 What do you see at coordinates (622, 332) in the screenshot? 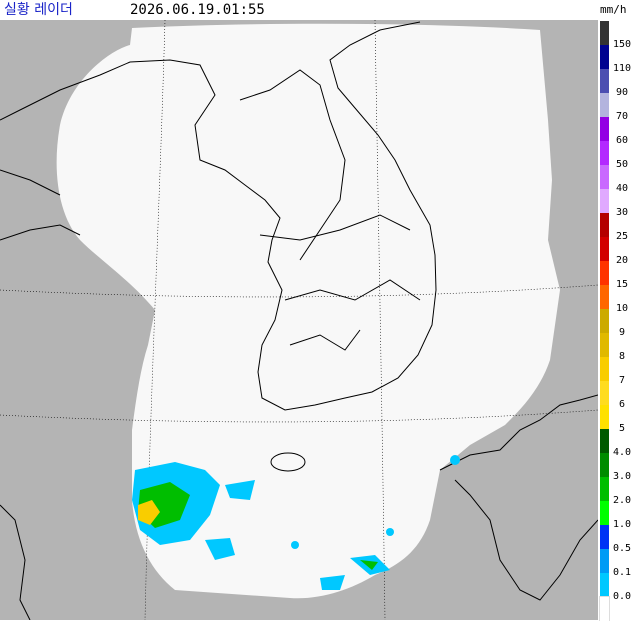
I see `legend-label: 9` at bounding box center [622, 332].